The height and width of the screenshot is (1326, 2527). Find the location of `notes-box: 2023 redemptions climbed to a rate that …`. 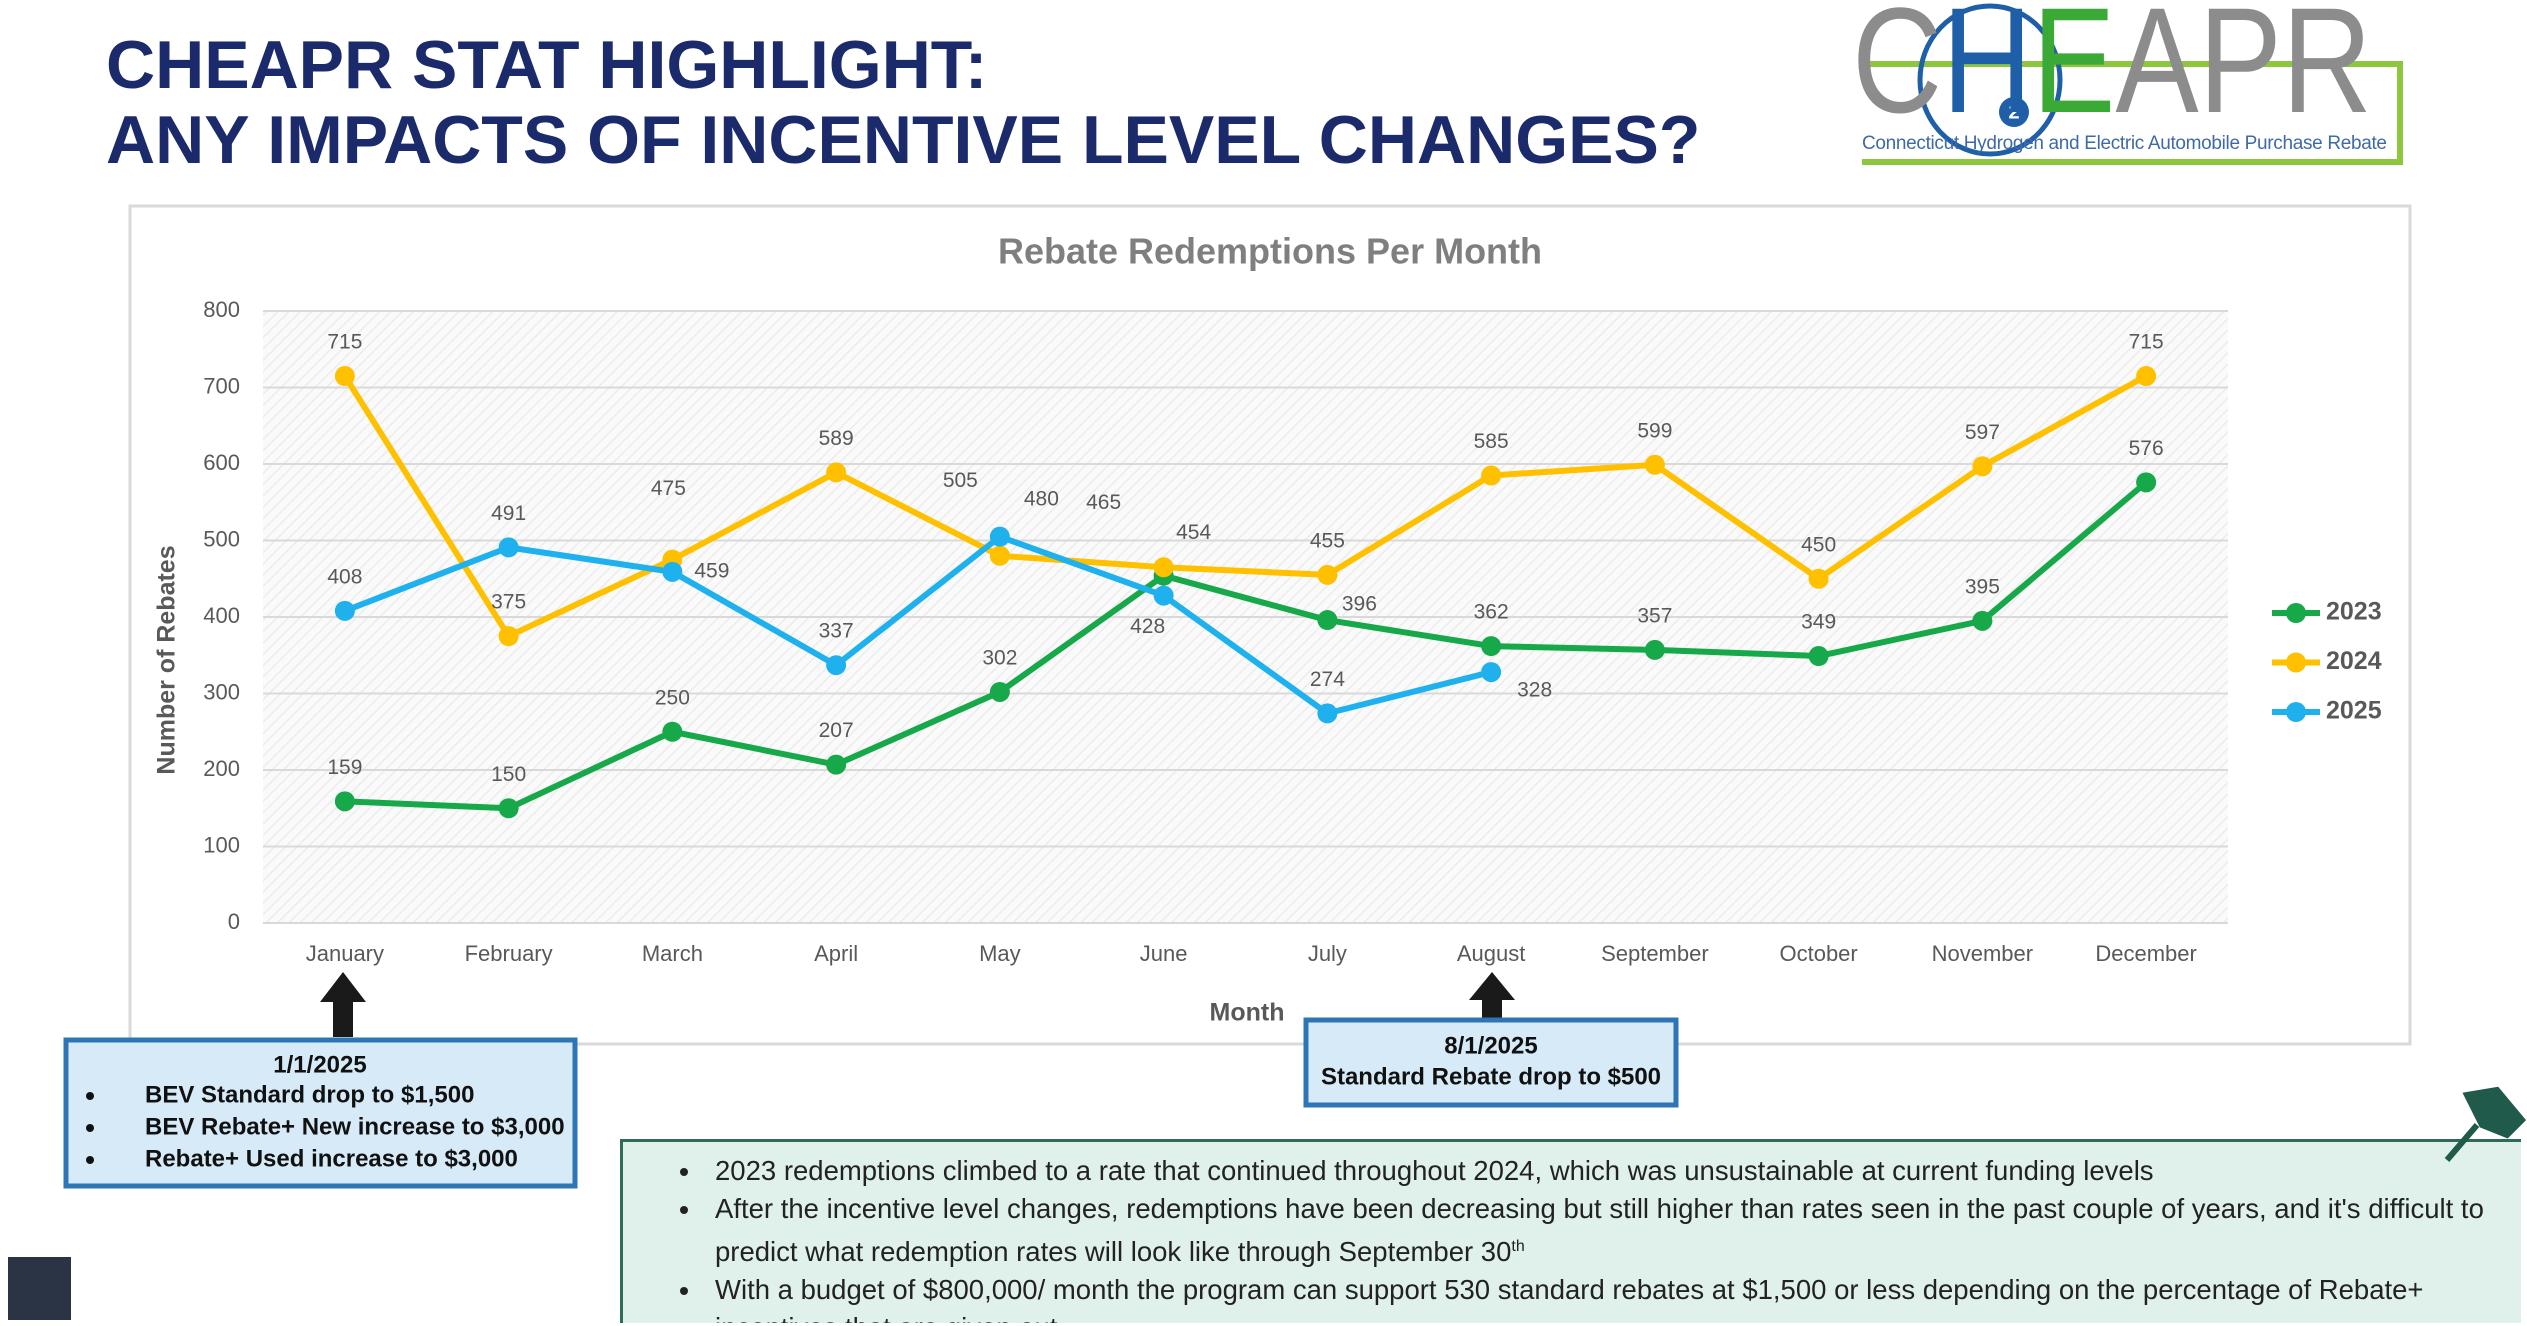

notes-box: 2023 redemptions climbed to a rate that … is located at coordinates (1570, 1231).